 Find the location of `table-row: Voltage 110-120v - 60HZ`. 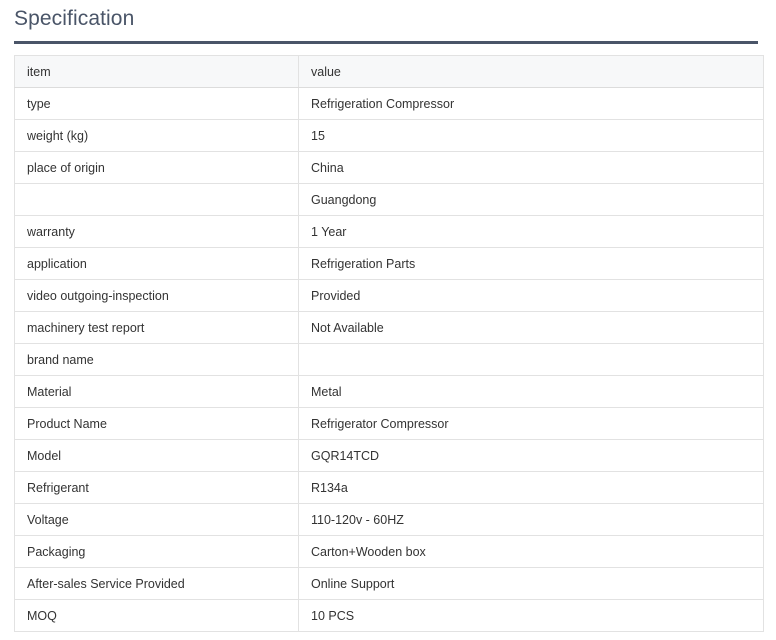

table-row: Voltage 110-120v - 60HZ is located at coordinates (389, 519).